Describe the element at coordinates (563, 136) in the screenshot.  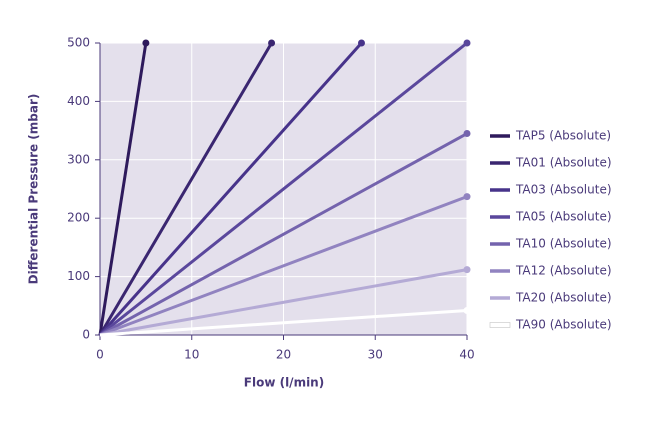
I see `legend-label: TAP5 (Absolute)` at that location.